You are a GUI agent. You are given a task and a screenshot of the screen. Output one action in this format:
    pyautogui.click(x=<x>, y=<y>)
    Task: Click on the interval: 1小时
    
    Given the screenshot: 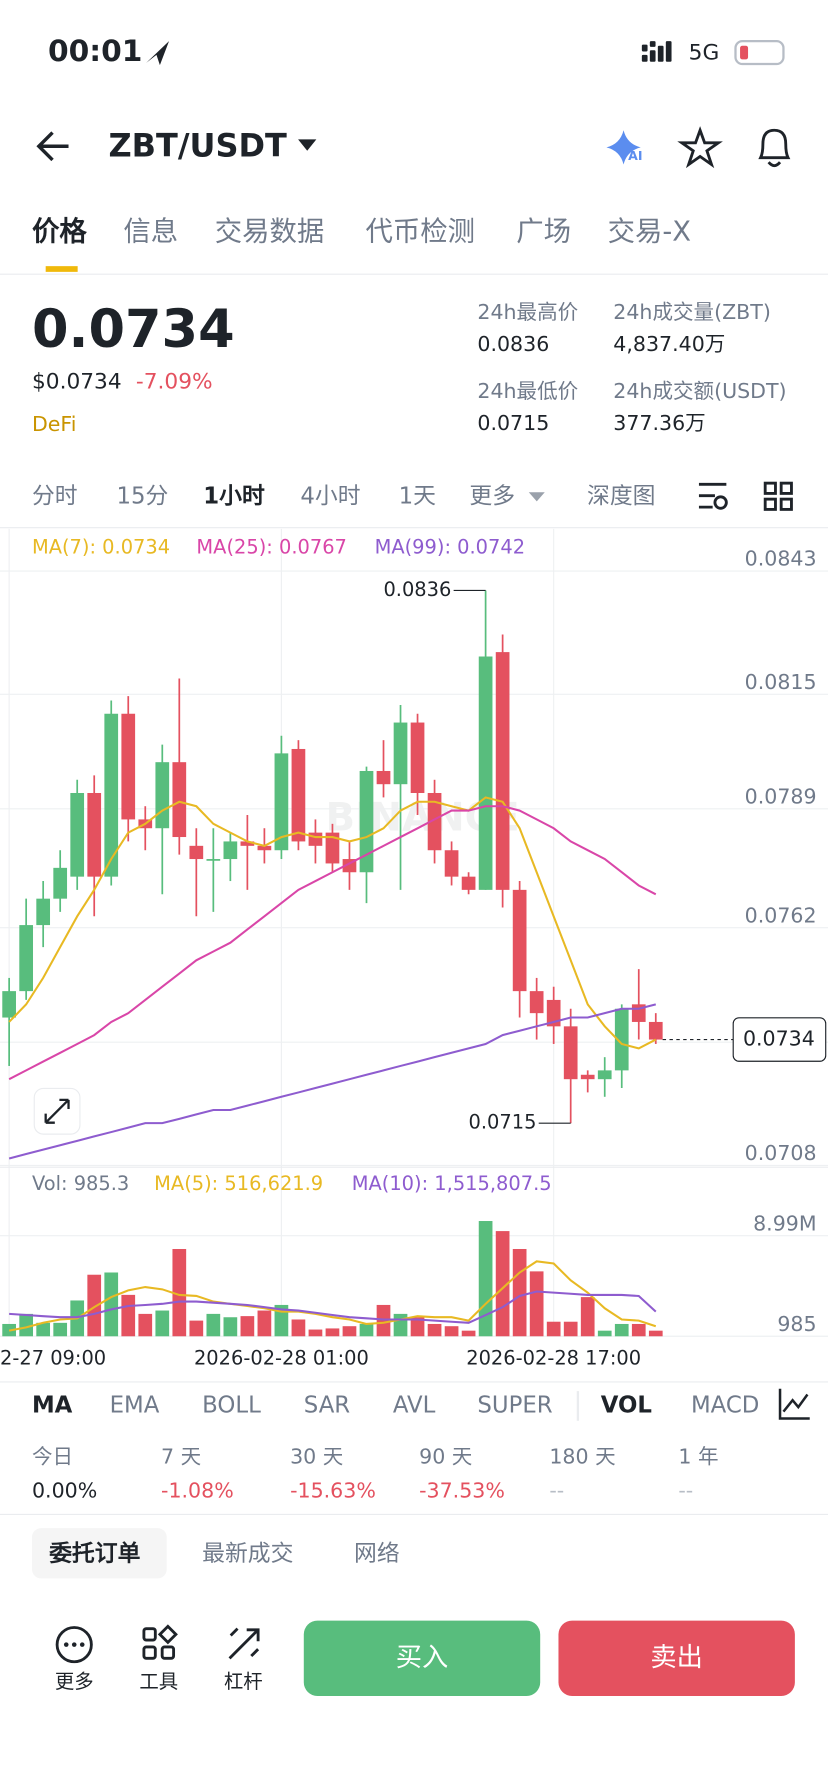 What is the action you would take?
    pyautogui.click(x=234, y=496)
    